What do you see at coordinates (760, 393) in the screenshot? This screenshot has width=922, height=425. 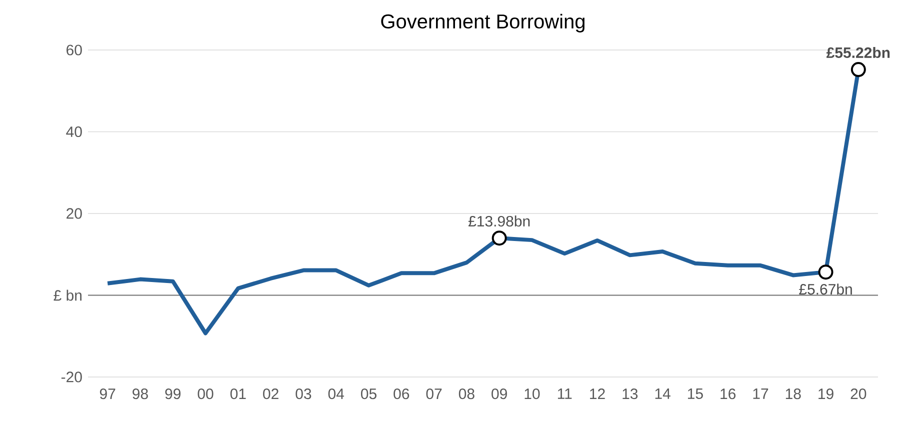 I see `x-tick-label: 17` at bounding box center [760, 393].